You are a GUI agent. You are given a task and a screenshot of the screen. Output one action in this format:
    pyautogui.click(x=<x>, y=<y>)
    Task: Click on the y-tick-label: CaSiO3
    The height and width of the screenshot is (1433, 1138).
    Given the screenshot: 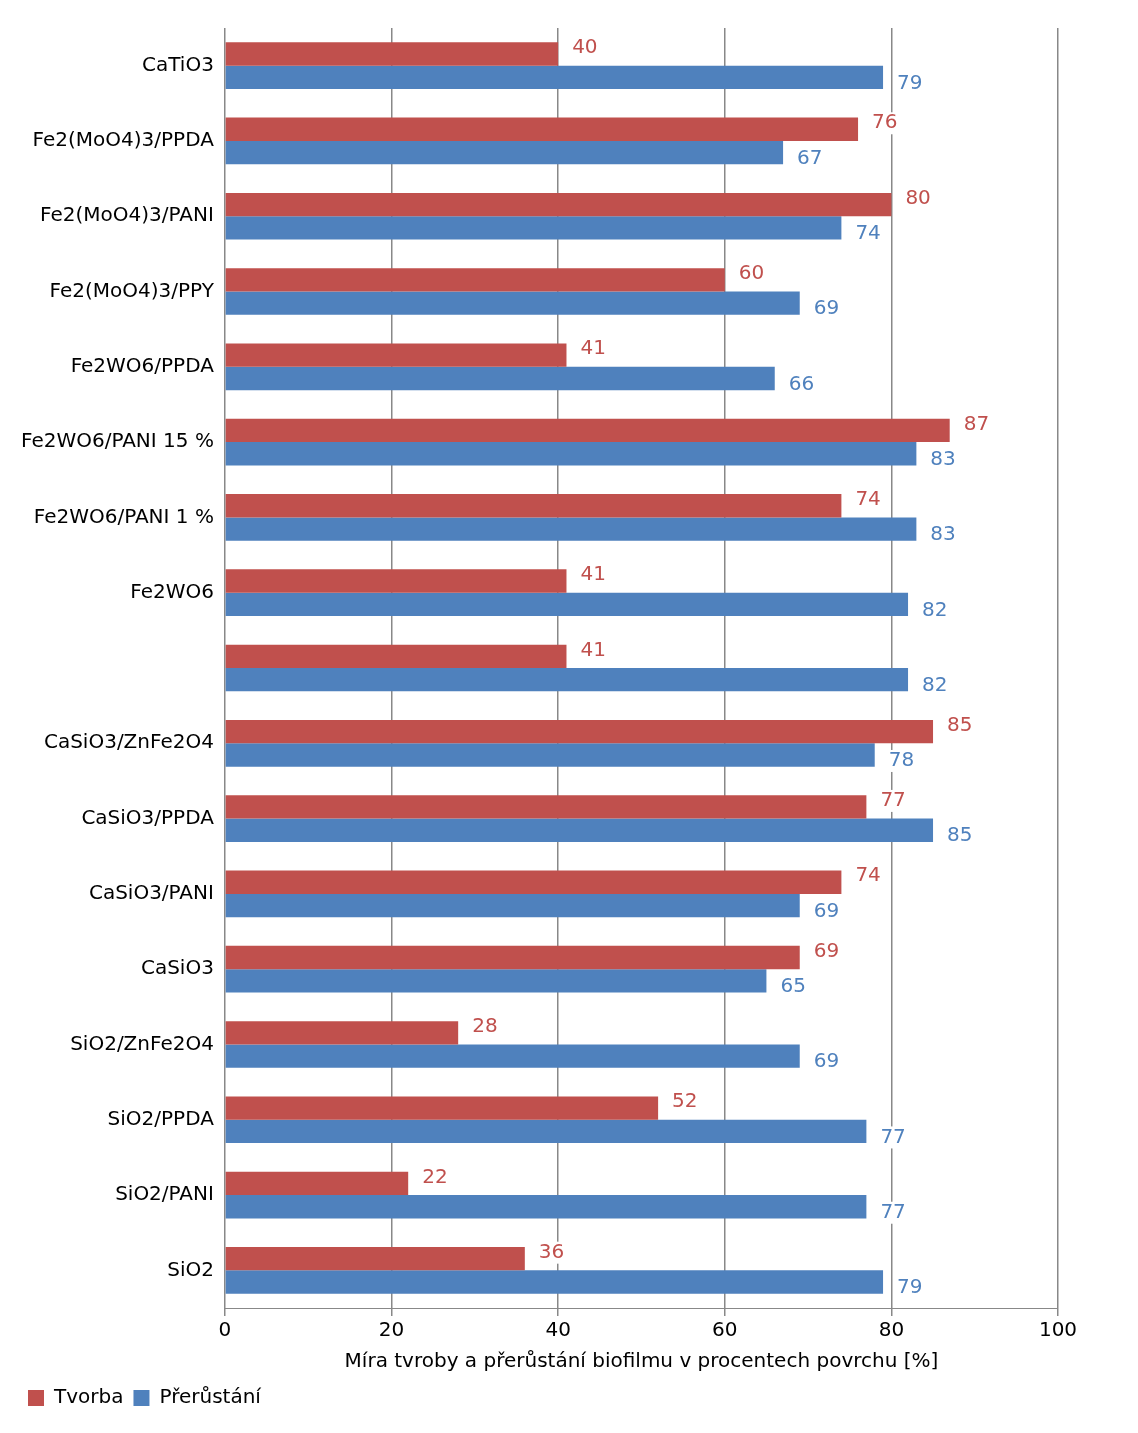 What is the action you would take?
    pyautogui.click(x=177, y=967)
    